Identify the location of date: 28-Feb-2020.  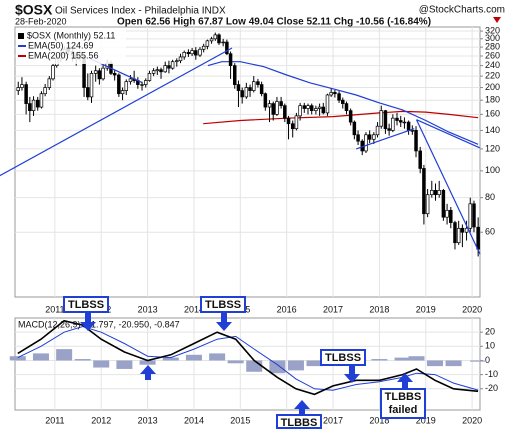
(41, 21).